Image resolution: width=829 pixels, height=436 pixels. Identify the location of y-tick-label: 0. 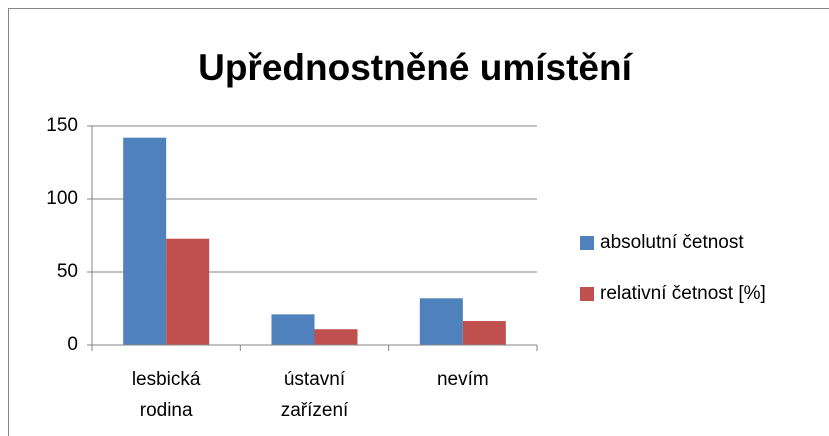
(72, 344).